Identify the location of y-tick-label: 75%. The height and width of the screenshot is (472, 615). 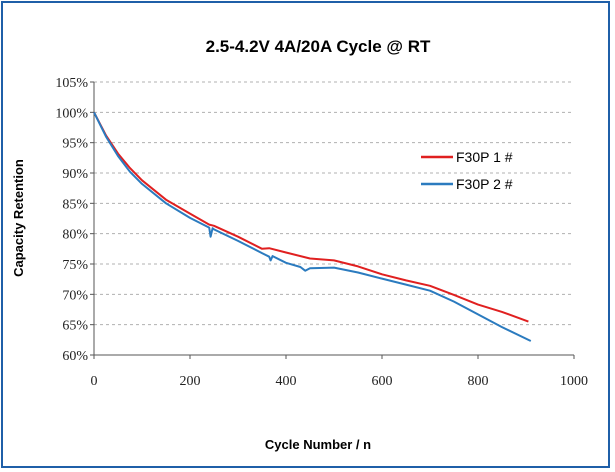
(75, 265).